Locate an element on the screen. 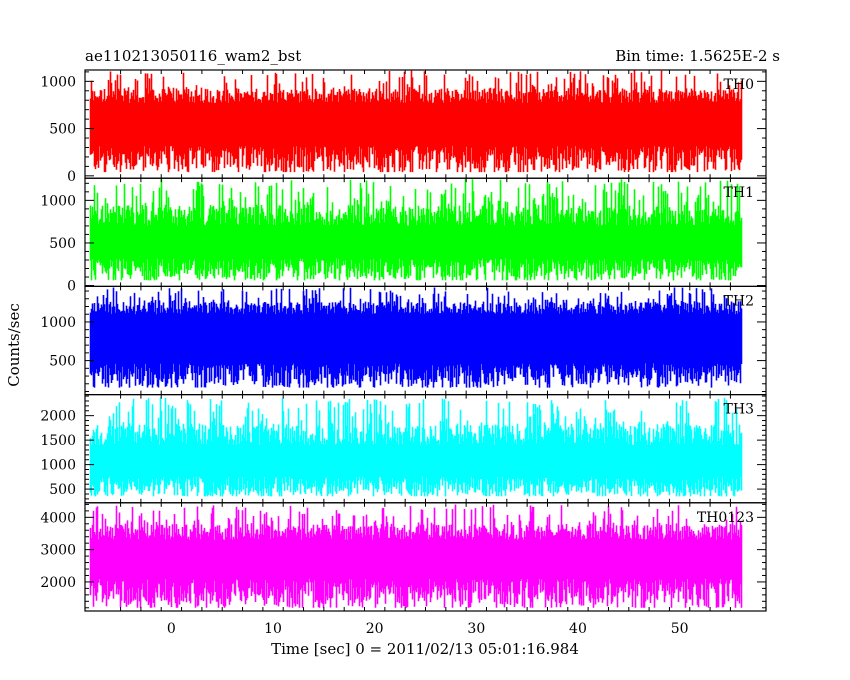 The image size is (850, 680). panel-th0123: 2000 3000 4000 TH0123 is located at coordinates (403, 557).